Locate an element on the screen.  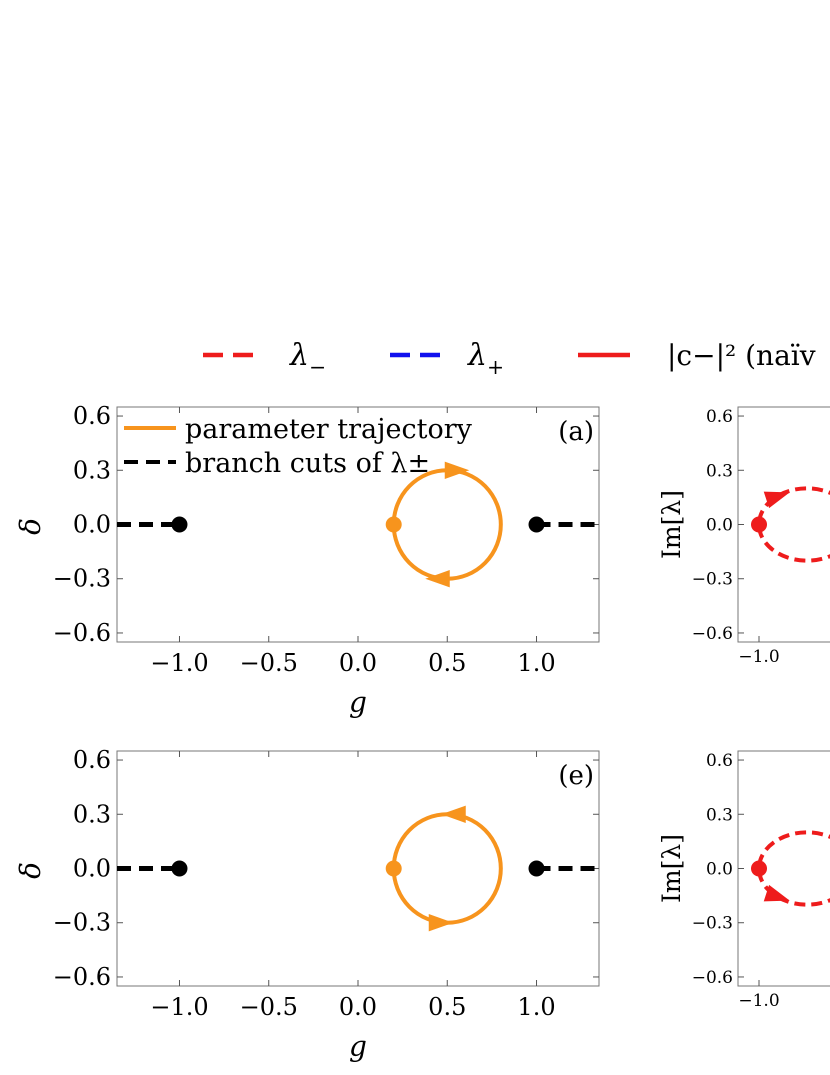
legend-label-0: λ− is located at coordinates (307, 358).